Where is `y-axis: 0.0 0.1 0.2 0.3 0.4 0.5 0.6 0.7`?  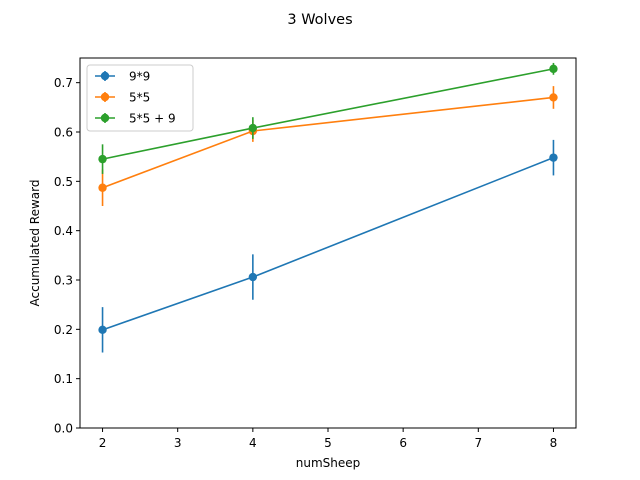
y-axis: 0.0 0.1 0.2 0.3 0.4 0.5 0.6 0.7 is located at coordinates (67, 256).